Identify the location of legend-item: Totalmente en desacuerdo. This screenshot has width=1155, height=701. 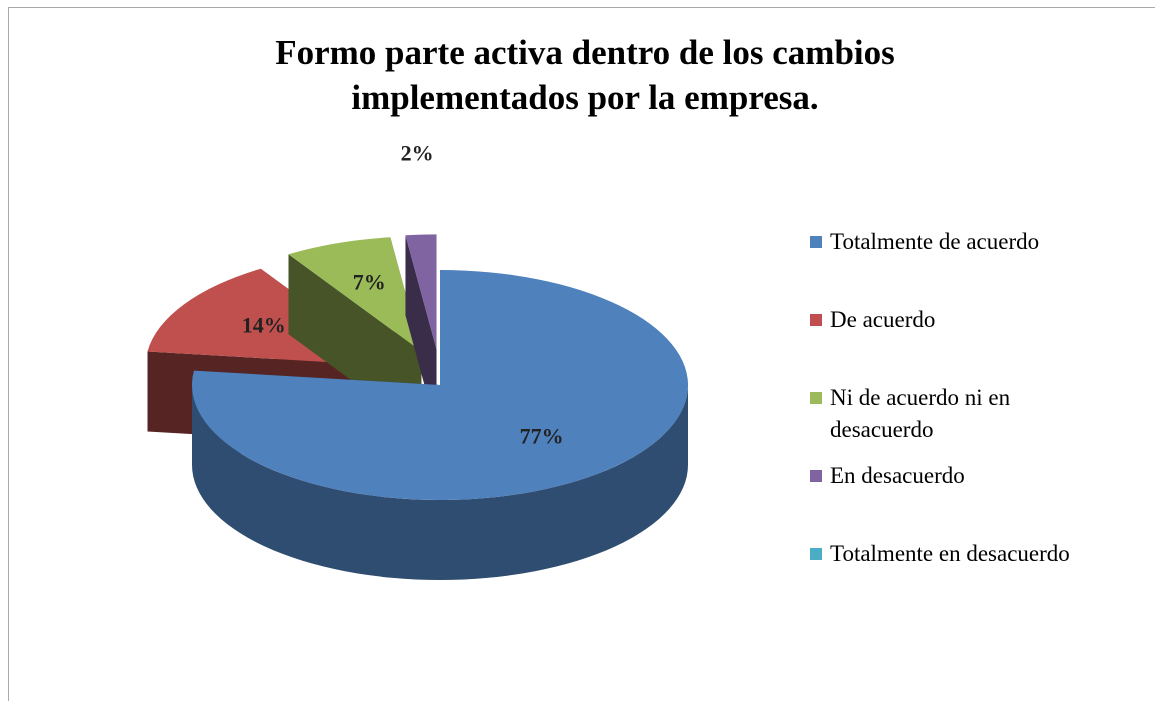
(940, 554).